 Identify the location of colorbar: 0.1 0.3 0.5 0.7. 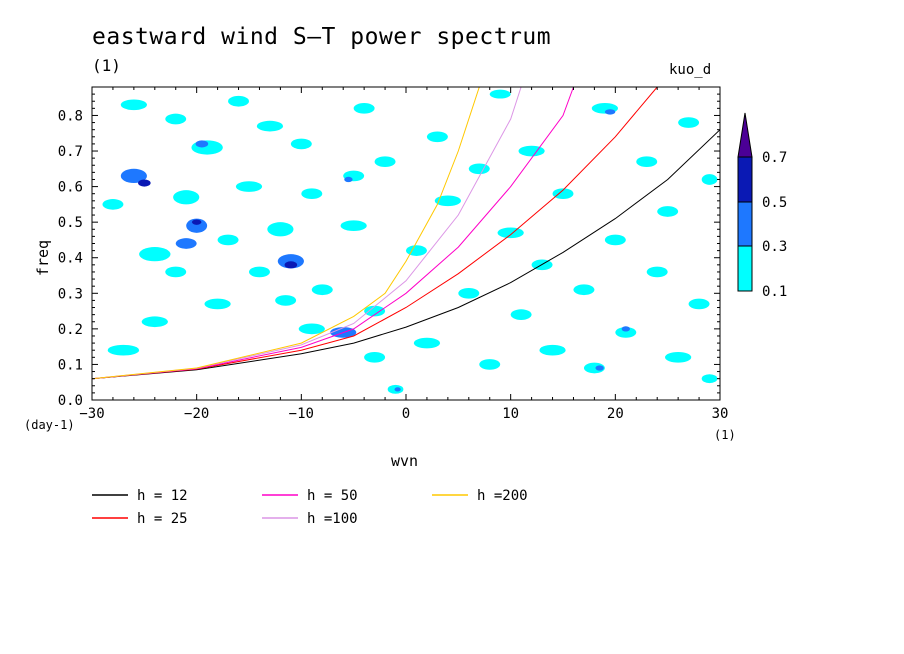
(762, 206).